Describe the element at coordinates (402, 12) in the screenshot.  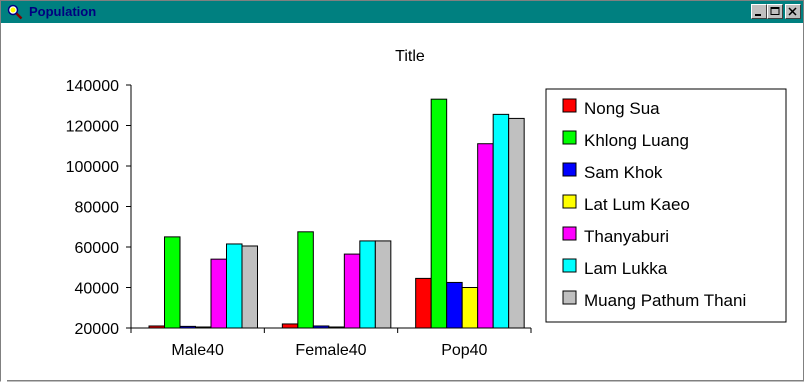
I see `title-bar: Population` at that location.